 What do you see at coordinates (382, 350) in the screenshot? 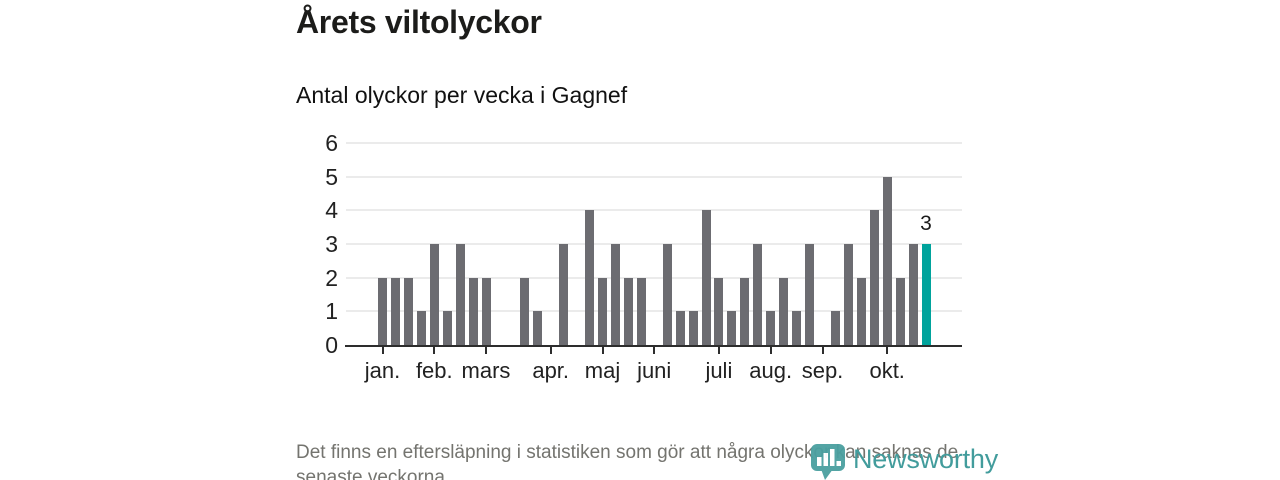
I see `x-tick-jan` at bounding box center [382, 350].